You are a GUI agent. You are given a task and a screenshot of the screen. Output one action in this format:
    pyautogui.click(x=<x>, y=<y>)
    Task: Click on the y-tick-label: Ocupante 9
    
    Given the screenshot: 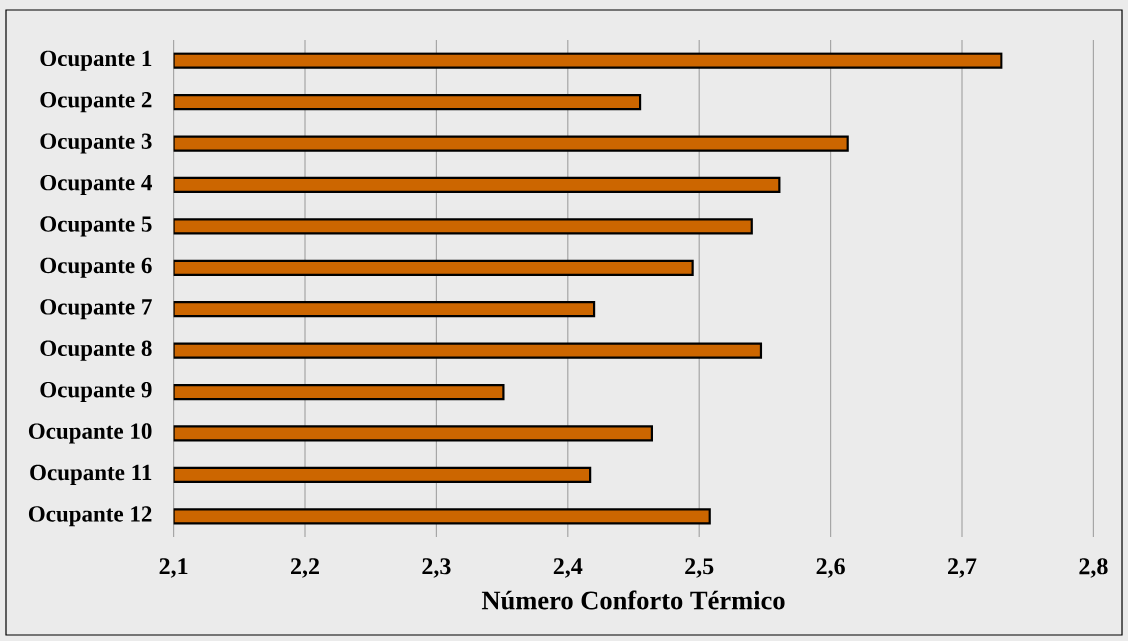 What is the action you would take?
    pyautogui.click(x=96, y=392)
    